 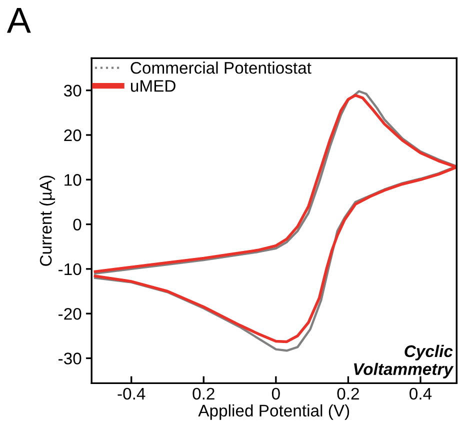 I want to click on y-tick-label: -10, so click(x=70, y=269).